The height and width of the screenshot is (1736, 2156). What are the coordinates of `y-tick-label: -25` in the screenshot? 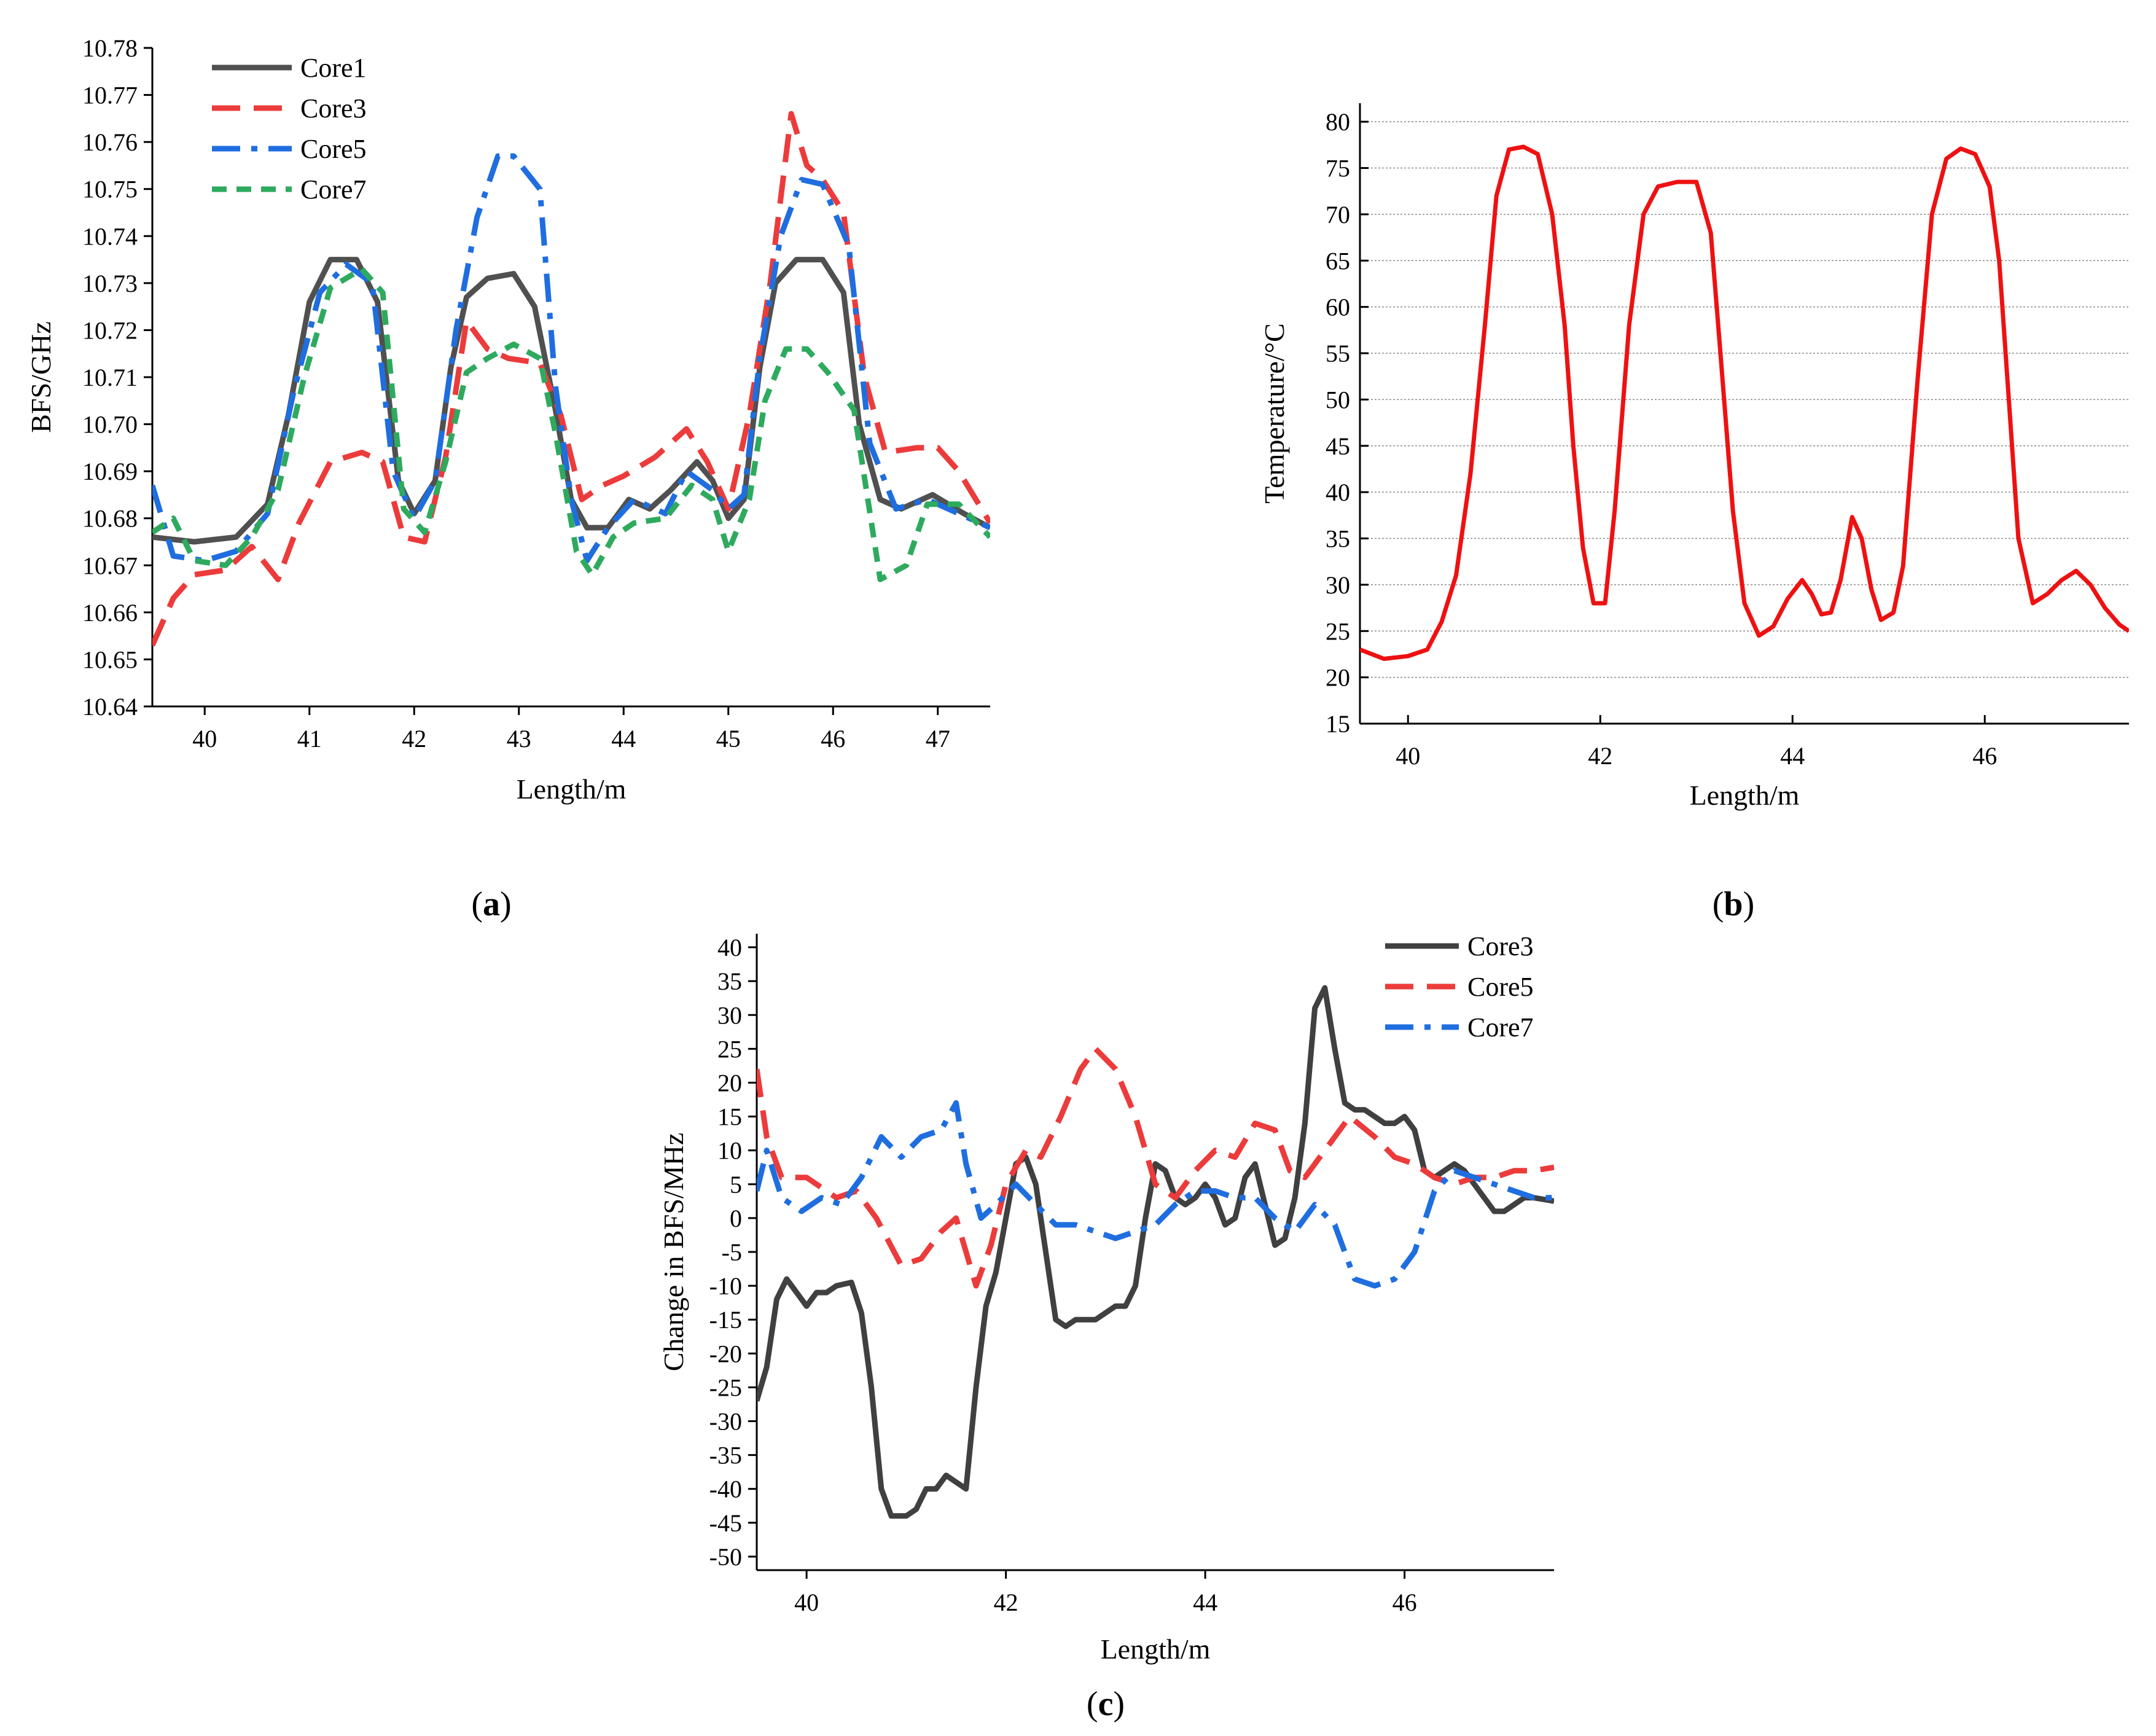 It's located at (725, 1387).